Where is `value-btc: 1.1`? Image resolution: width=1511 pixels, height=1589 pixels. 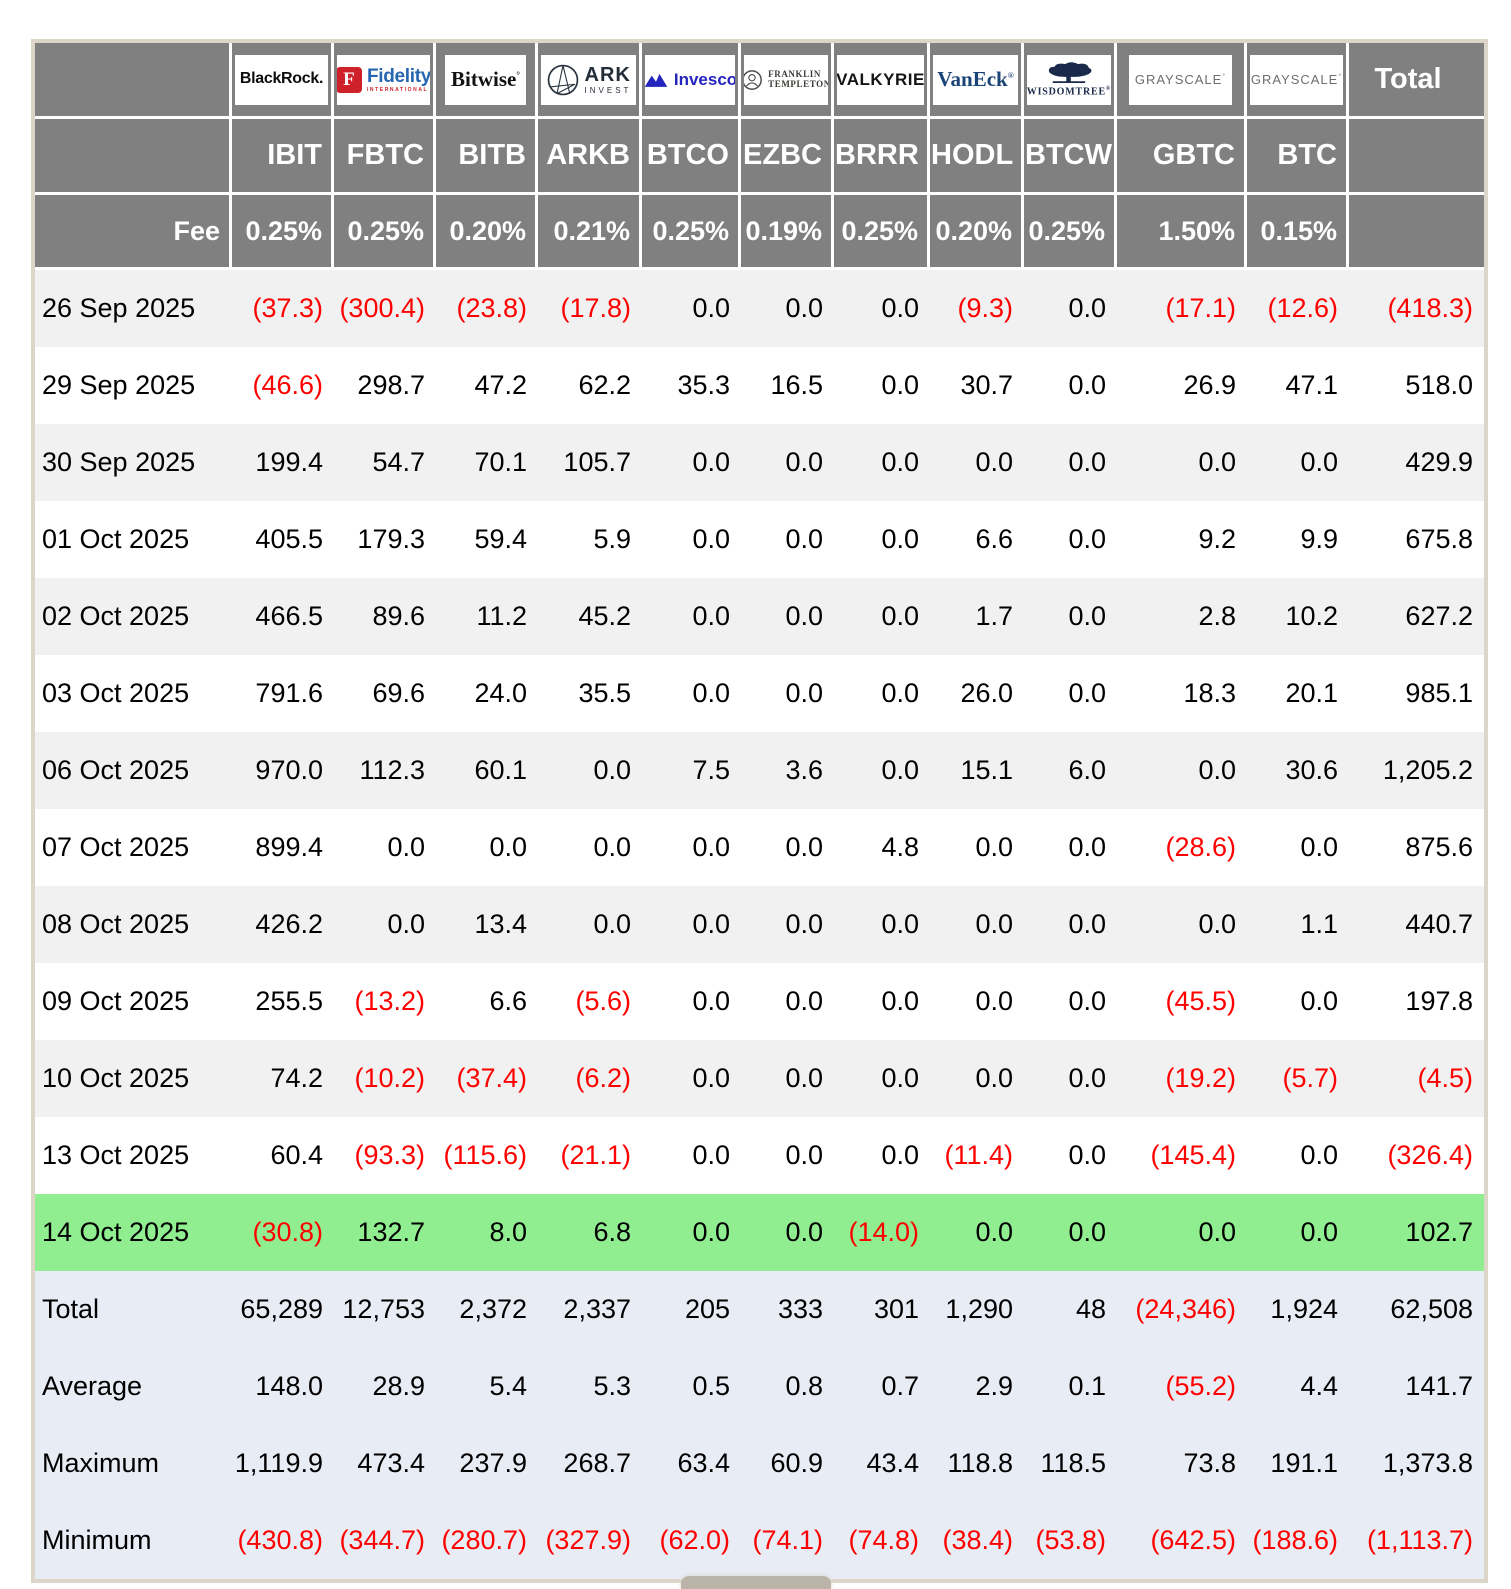
value-btc: 1.1 is located at coordinates (1298, 924).